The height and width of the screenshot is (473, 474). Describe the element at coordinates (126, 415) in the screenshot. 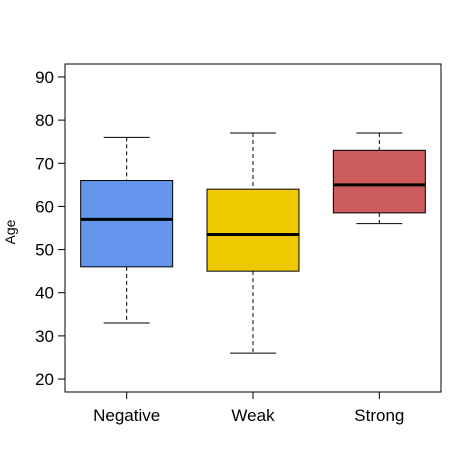

I see `x-tick-label: Negative` at that location.